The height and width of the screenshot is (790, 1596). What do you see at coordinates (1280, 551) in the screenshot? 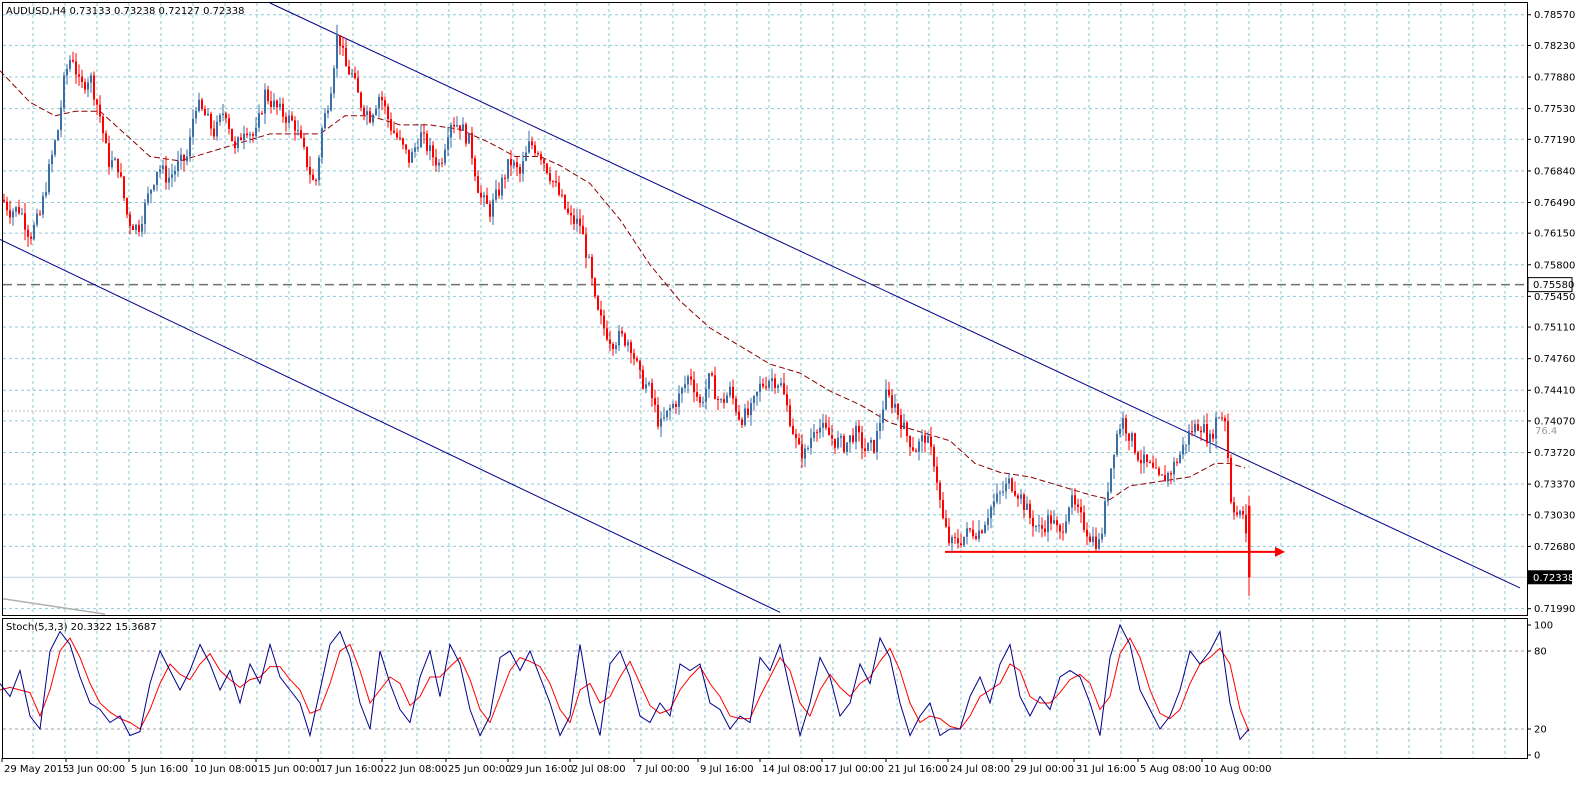
I see `support-arrow-head` at bounding box center [1280, 551].